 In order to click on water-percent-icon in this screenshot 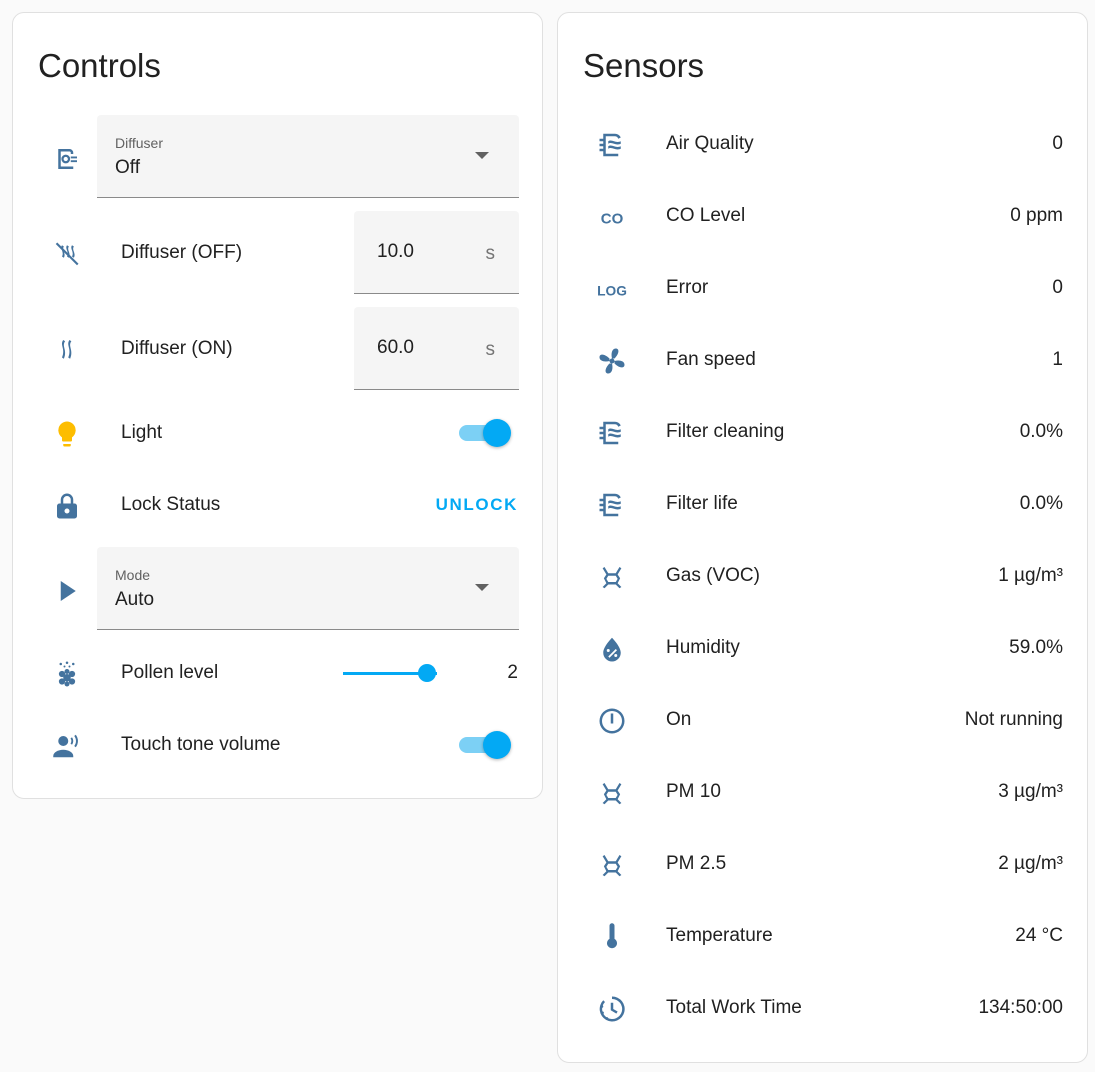, I will do `click(612, 649)`.